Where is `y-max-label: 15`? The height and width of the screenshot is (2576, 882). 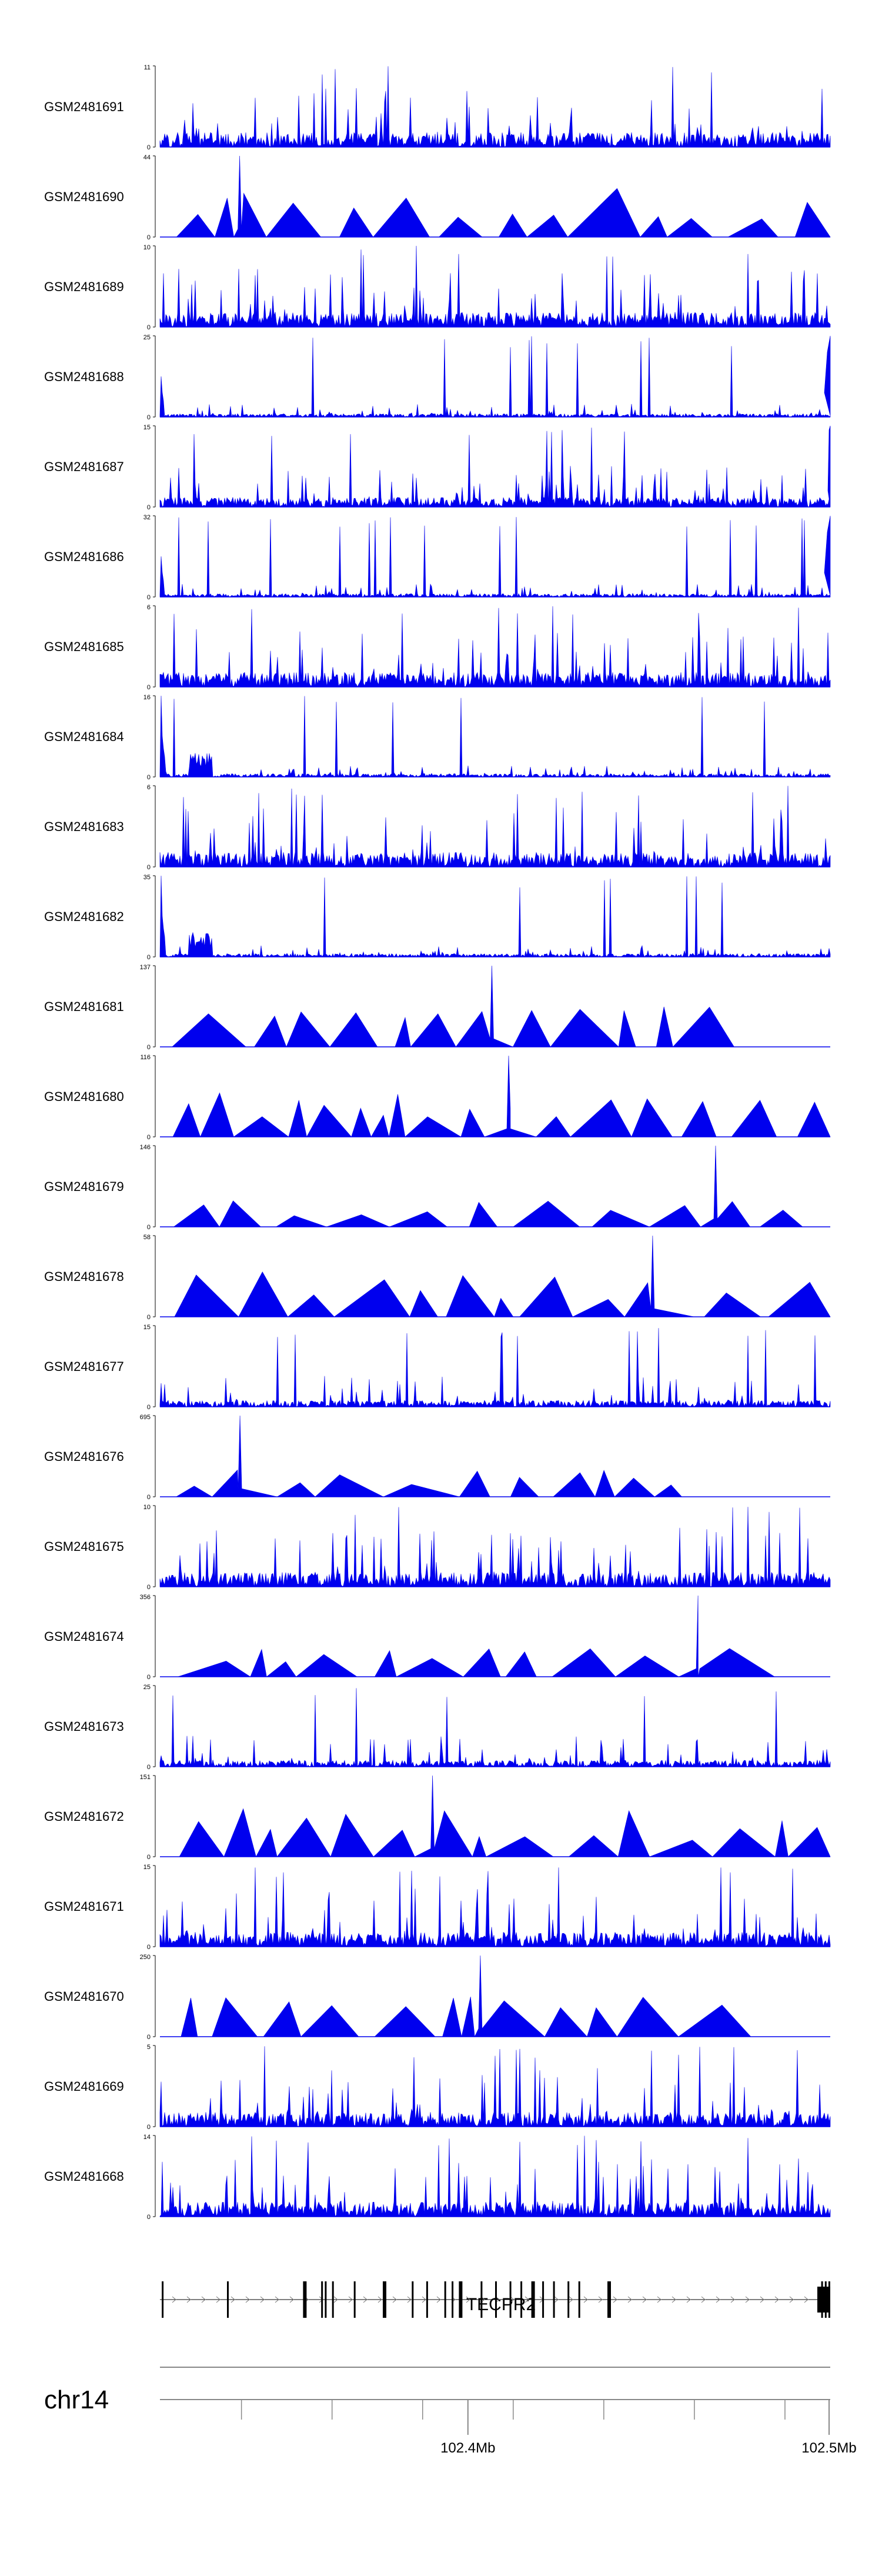
y-max-label: 15 is located at coordinates (147, 1867).